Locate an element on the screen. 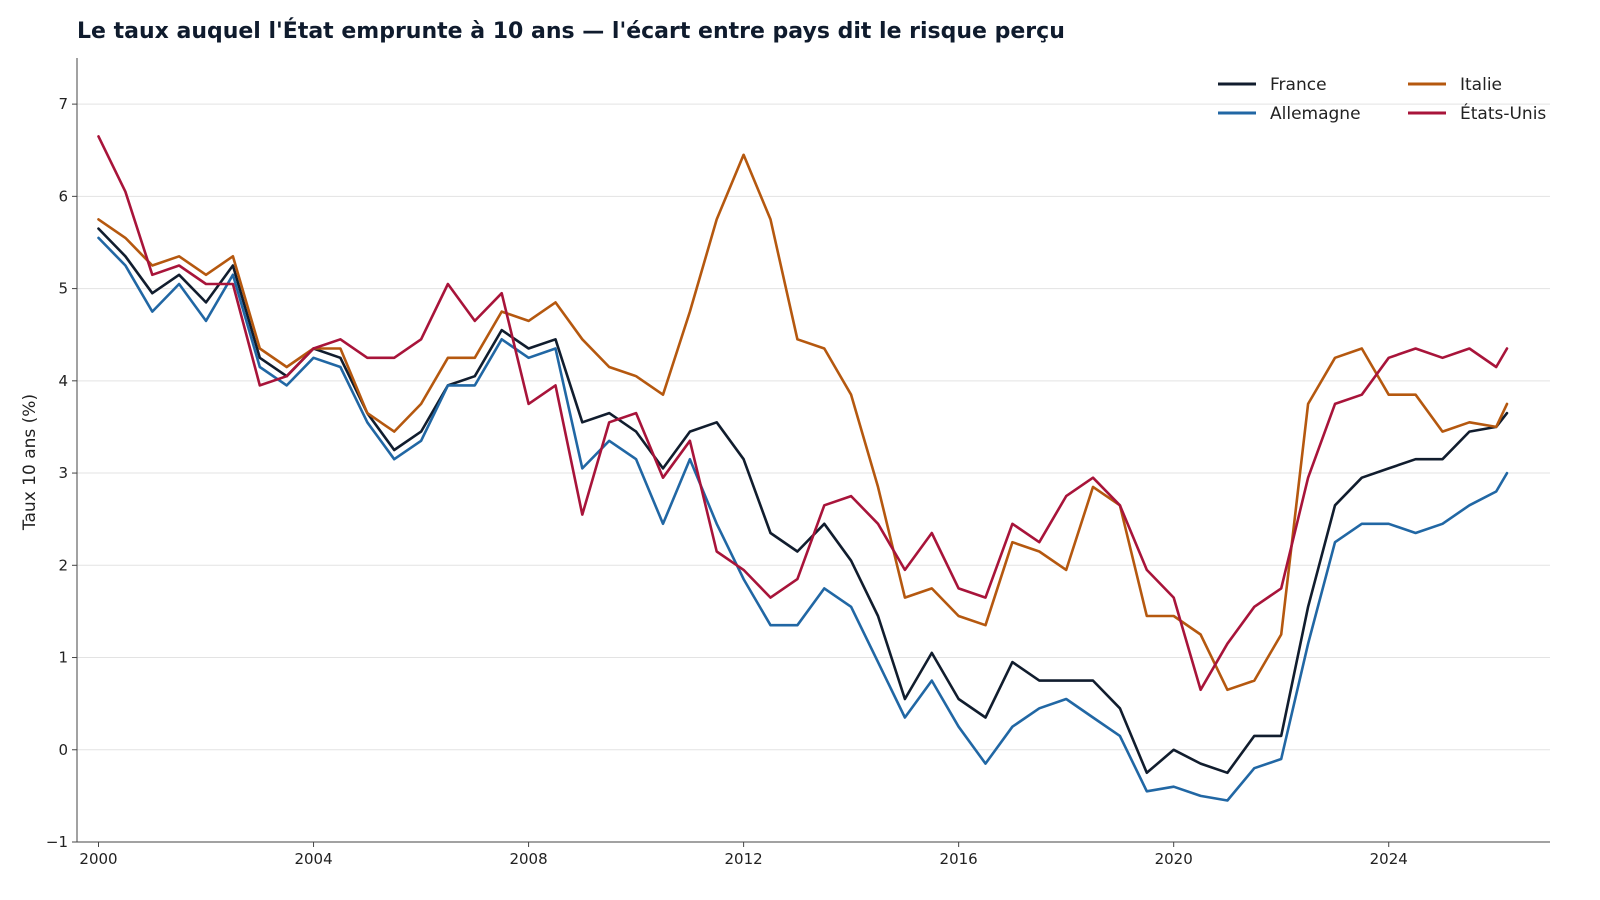 The height and width of the screenshot is (900, 1600). x-tick-label: 2024 is located at coordinates (1389, 859).